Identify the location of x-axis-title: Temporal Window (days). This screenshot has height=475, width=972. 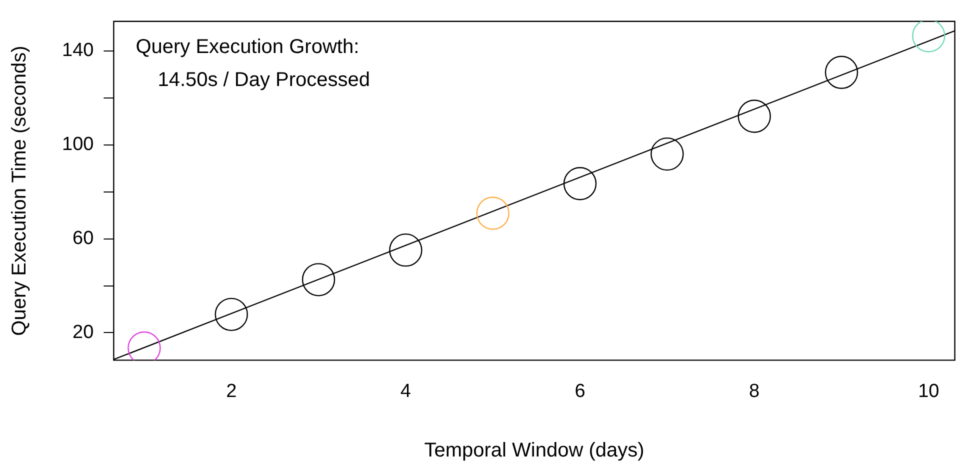
(534, 451).